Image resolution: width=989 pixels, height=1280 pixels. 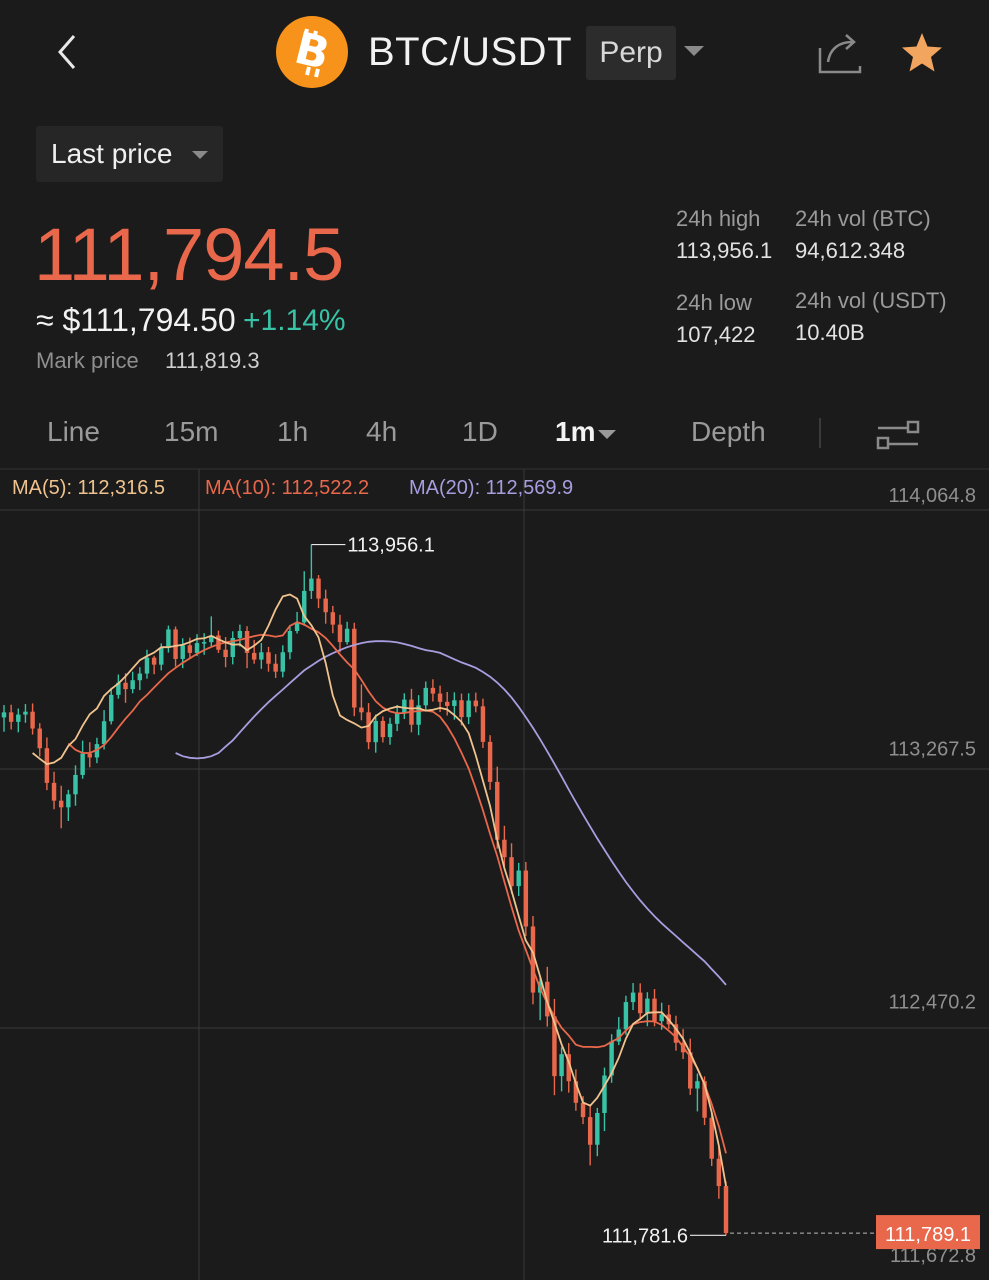 What do you see at coordinates (129, 154) in the screenshot?
I see `price-type-dropdown: Last price` at bounding box center [129, 154].